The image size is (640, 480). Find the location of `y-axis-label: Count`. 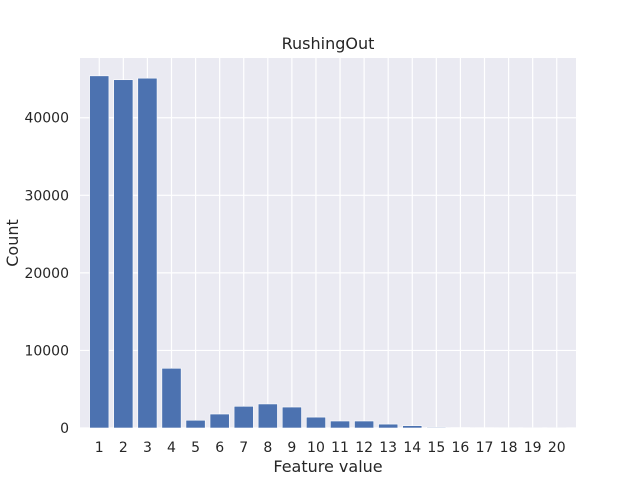

y-axis-label: Count is located at coordinates (12, 243).